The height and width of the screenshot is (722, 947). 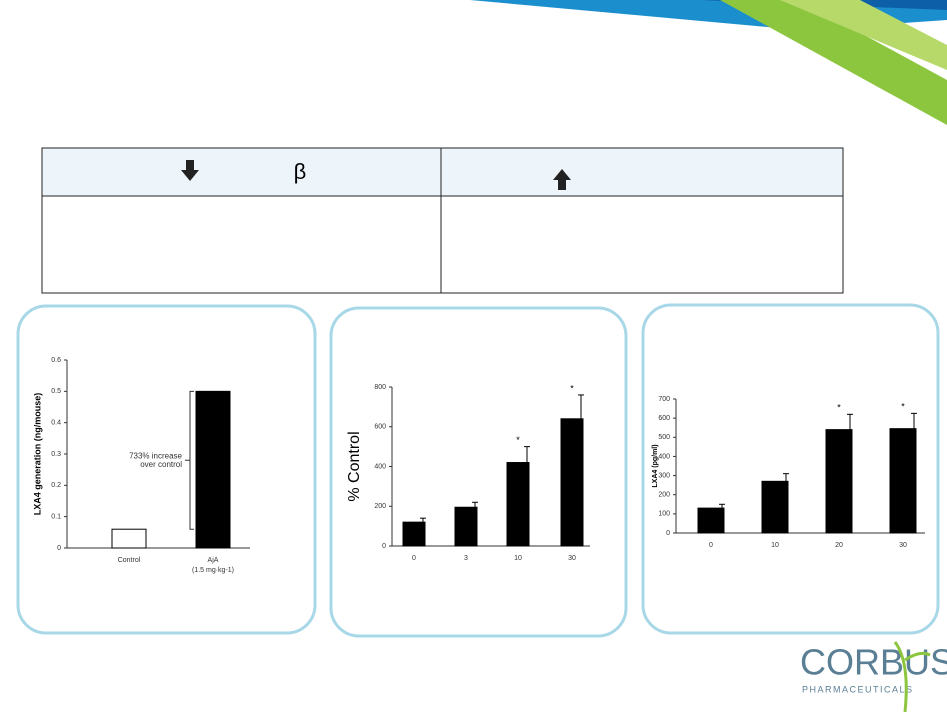 I want to click on x-tick-note: (1.5 mg·kg-1), so click(x=213, y=570).